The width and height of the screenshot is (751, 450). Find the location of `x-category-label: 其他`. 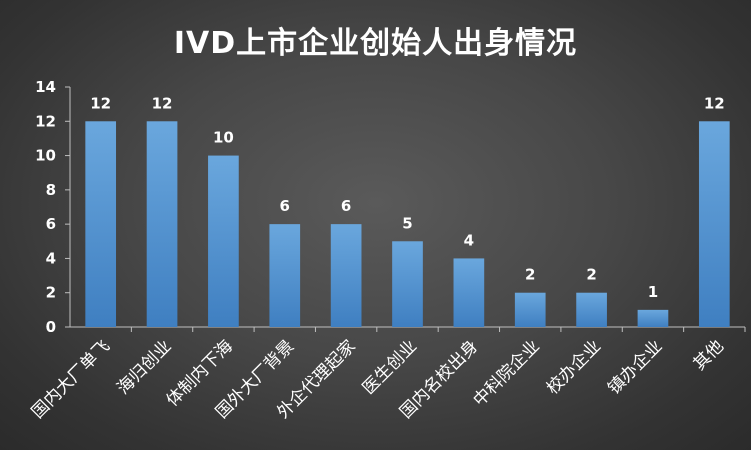

x-category-label: 其他 is located at coordinates (709, 355).